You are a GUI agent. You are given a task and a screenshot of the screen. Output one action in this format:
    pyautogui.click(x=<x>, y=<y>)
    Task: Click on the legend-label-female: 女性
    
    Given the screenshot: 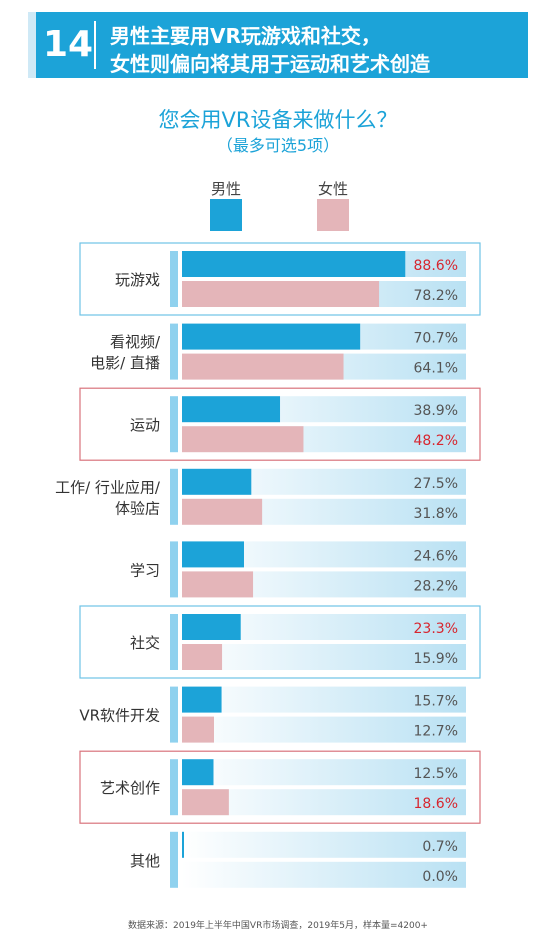 What is the action you would take?
    pyautogui.click(x=332, y=189)
    